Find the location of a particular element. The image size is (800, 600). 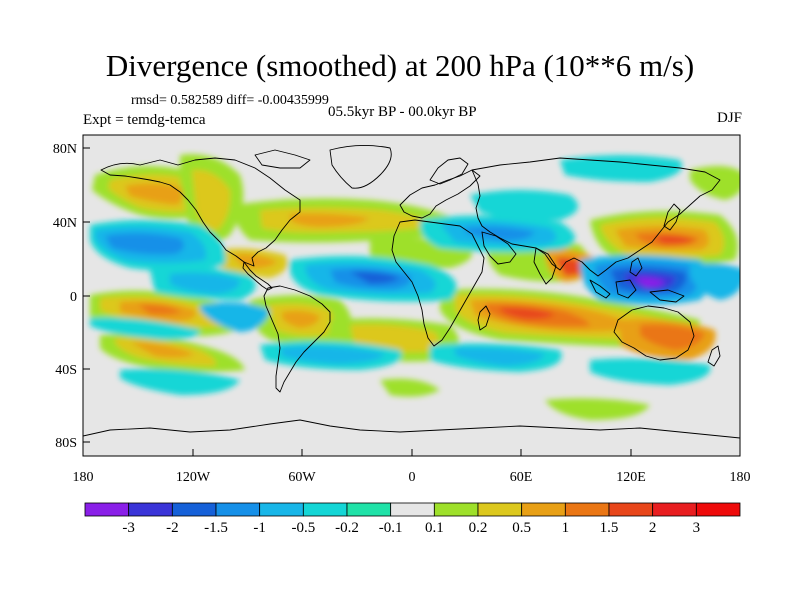

stats-line: rmsd= 0.582589 diff= -0.00435999 is located at coordinates (230, 100).